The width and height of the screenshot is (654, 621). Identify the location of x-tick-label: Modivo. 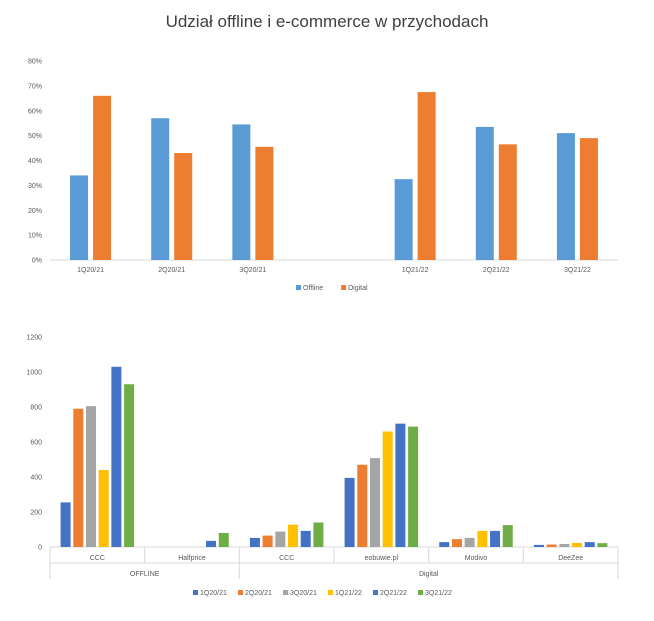
(476, 558).